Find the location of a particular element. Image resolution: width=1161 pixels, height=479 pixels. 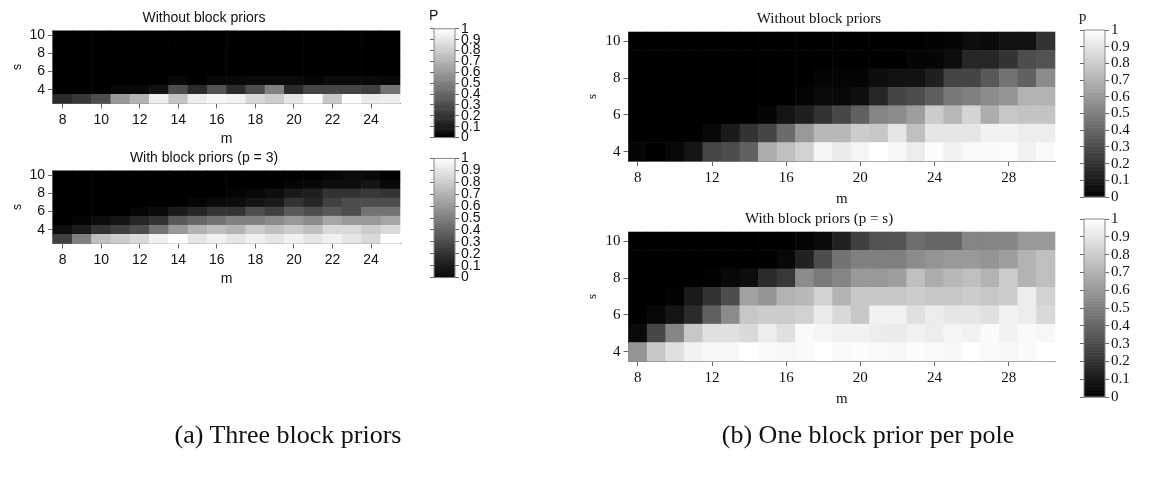

color-bar-title: P is located at coordinates (434, 15).